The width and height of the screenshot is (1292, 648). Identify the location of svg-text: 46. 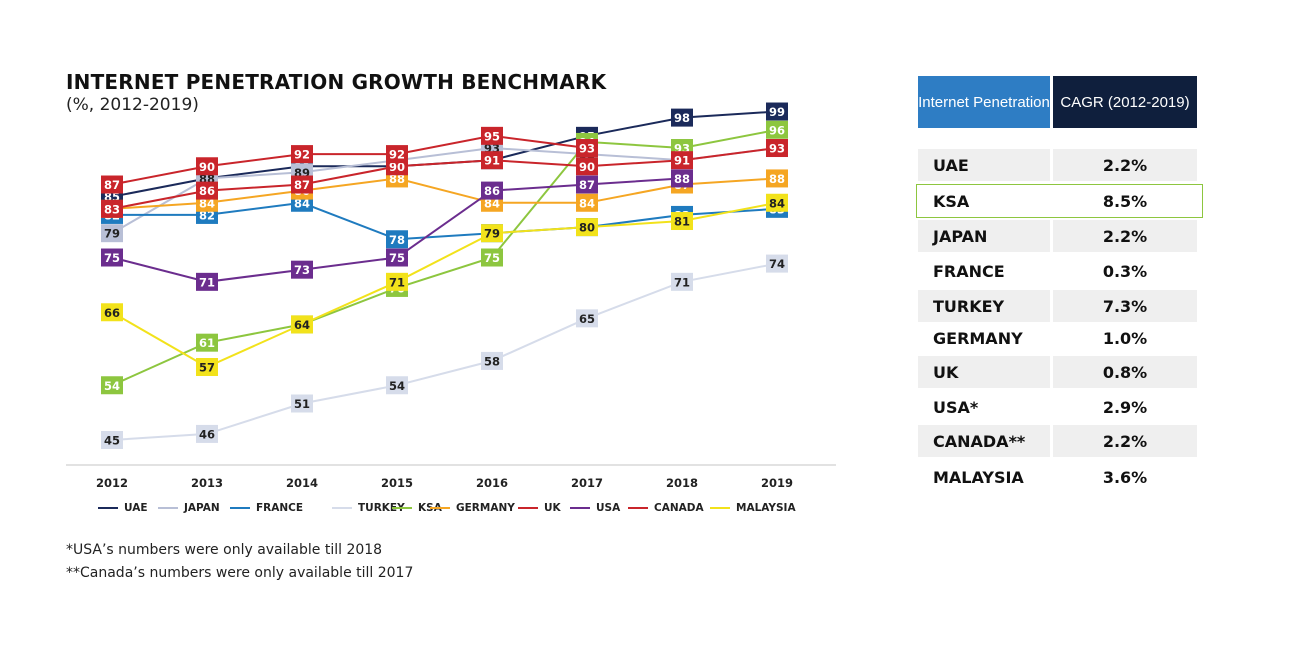
(207, 434).